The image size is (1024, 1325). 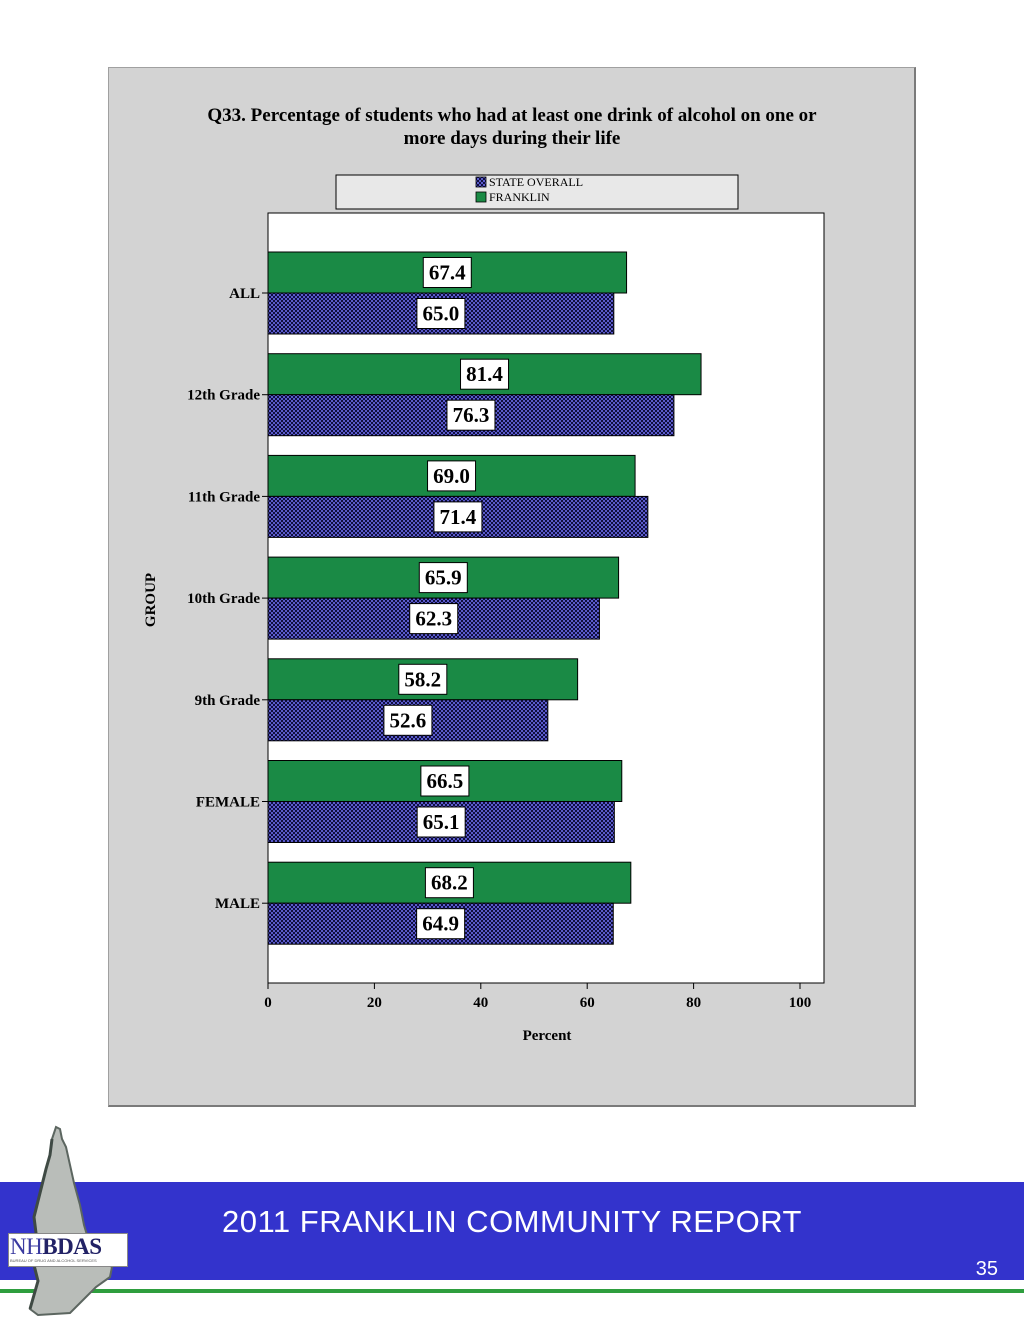 I want to click on category-label-12th-grade: 12th Grade, so click(x=223, y=396).